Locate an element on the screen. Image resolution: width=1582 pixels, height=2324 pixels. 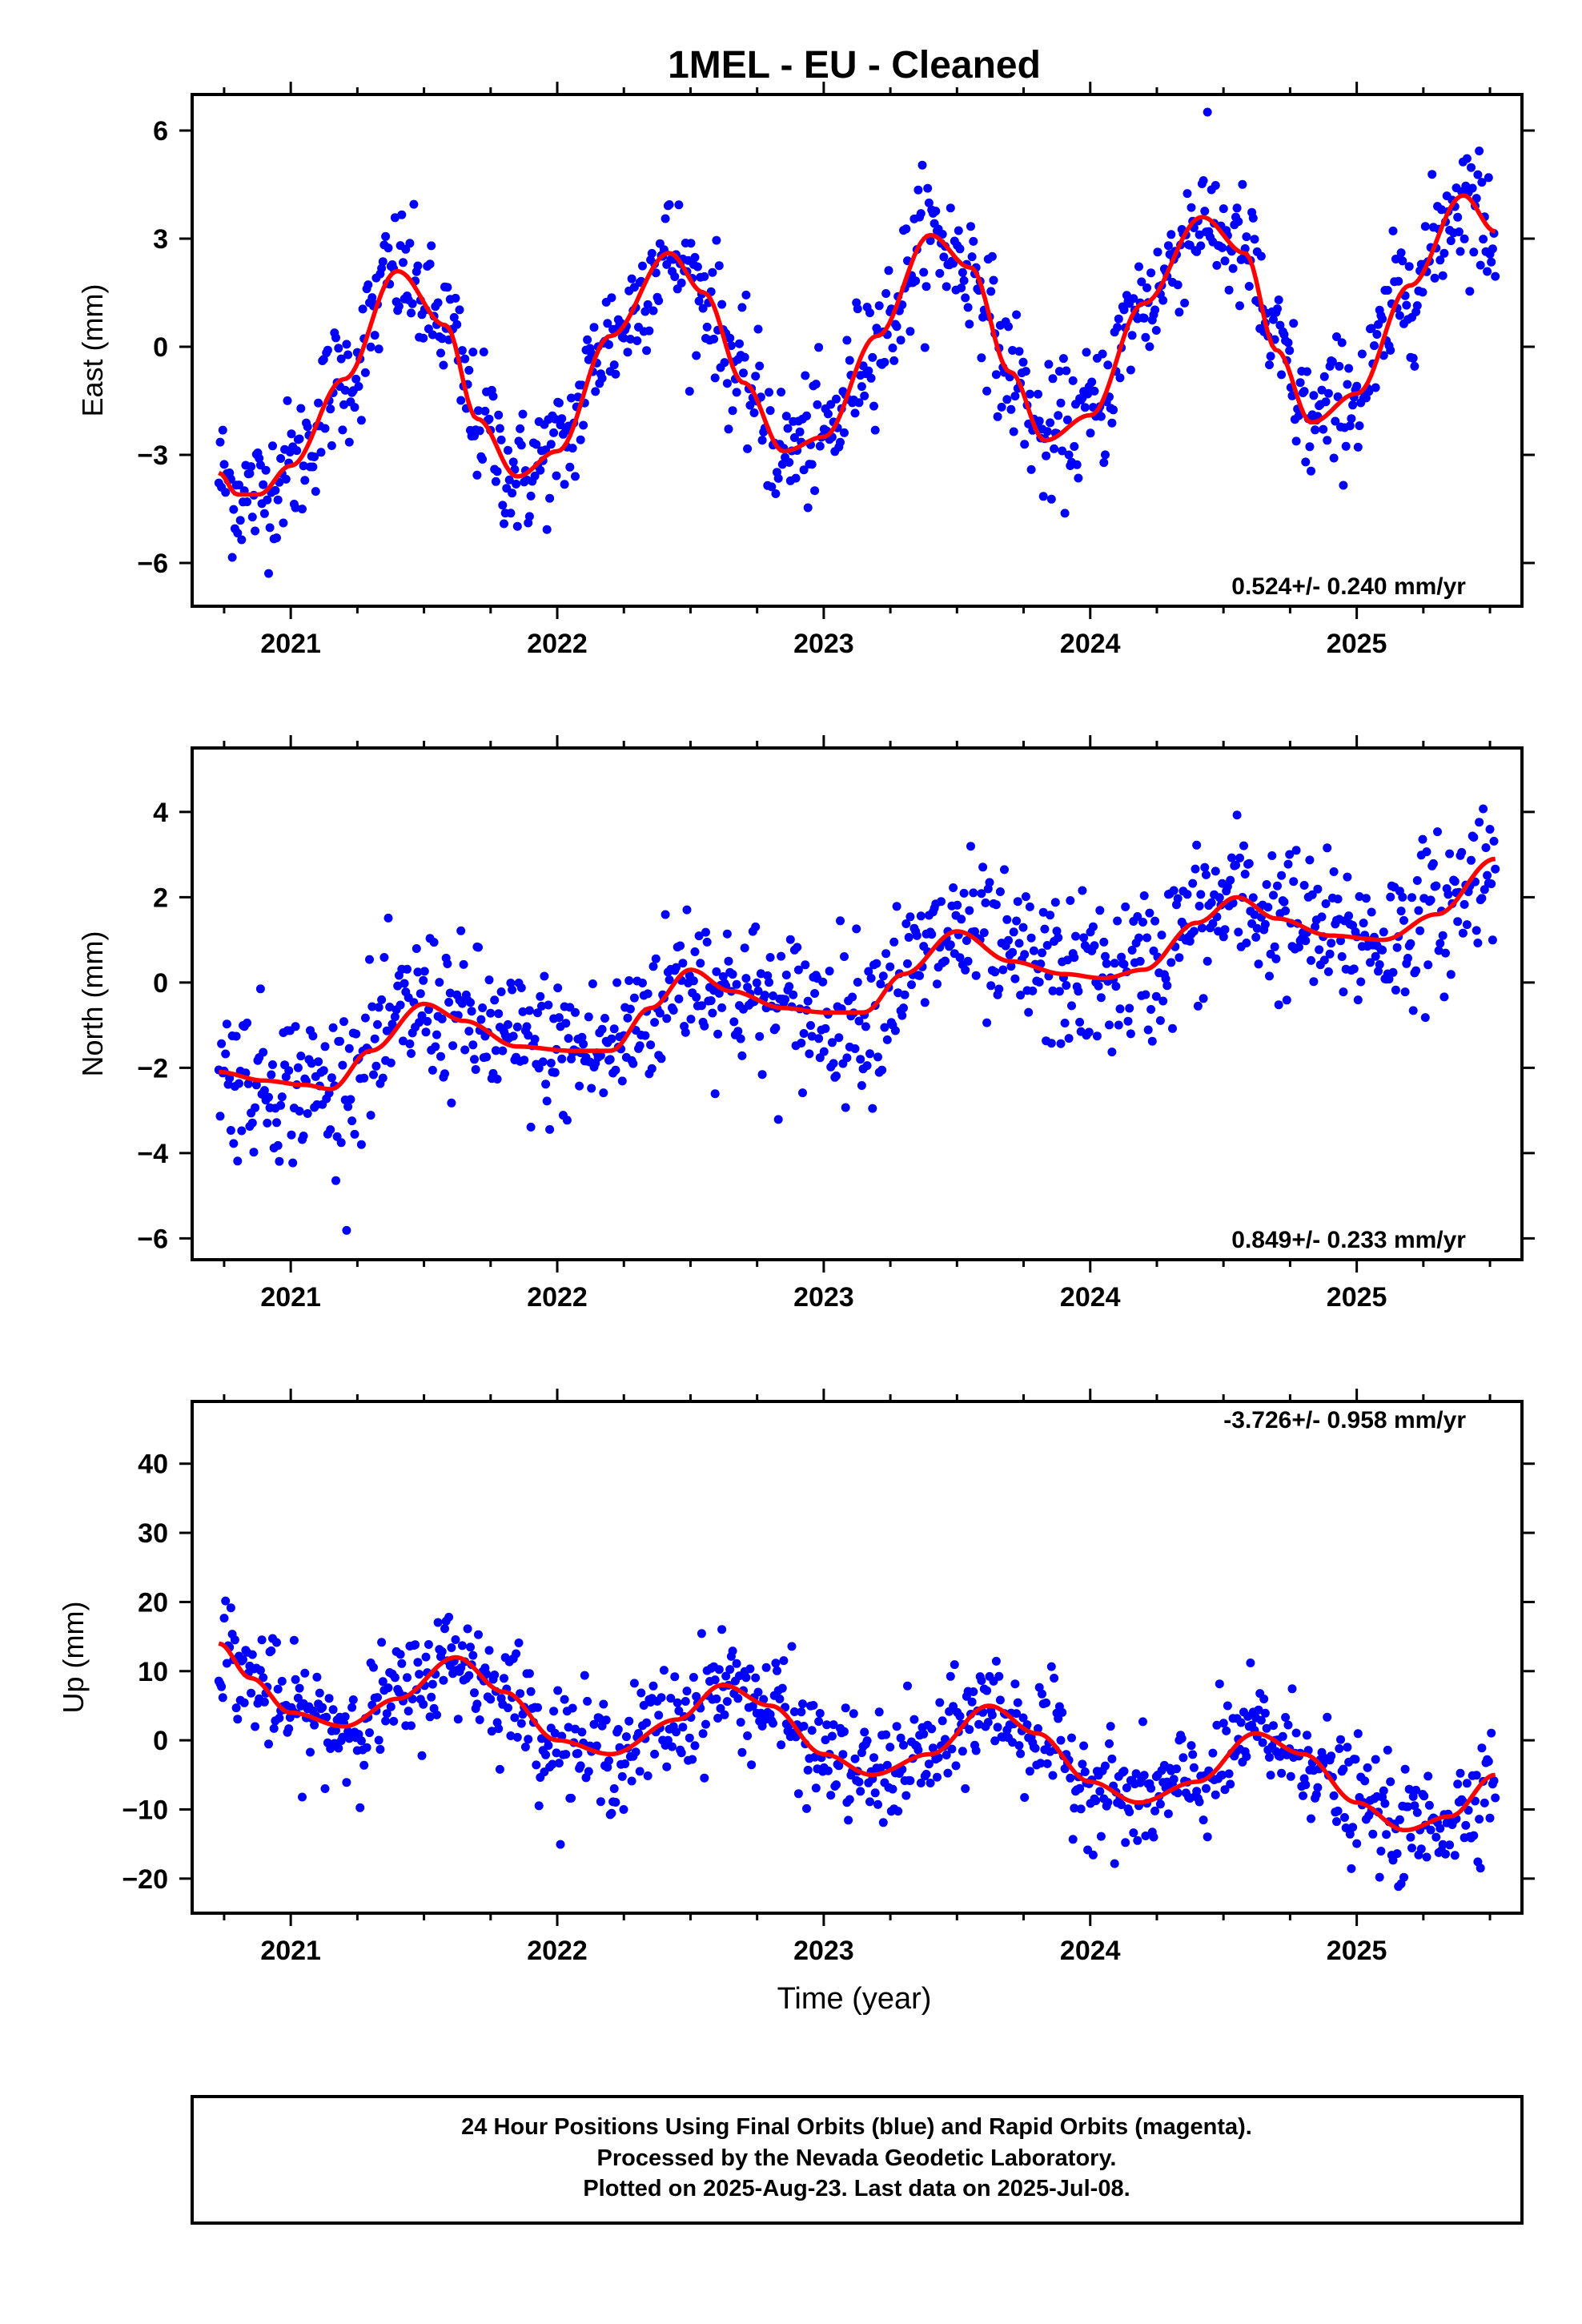
y-tick-label: 3 is located at coordinates (161, 239).